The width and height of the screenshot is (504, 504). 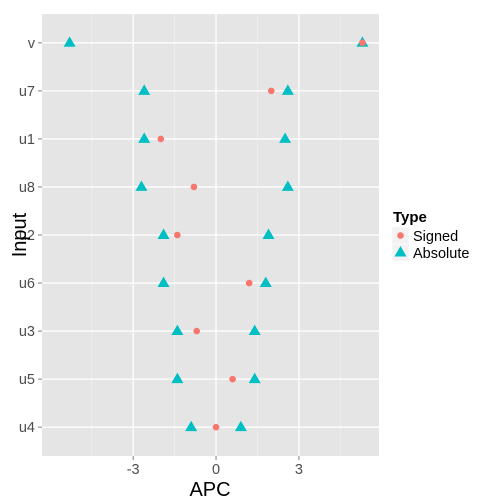 I want to click on y-tick-label: u8, so click(x=27, y=188).